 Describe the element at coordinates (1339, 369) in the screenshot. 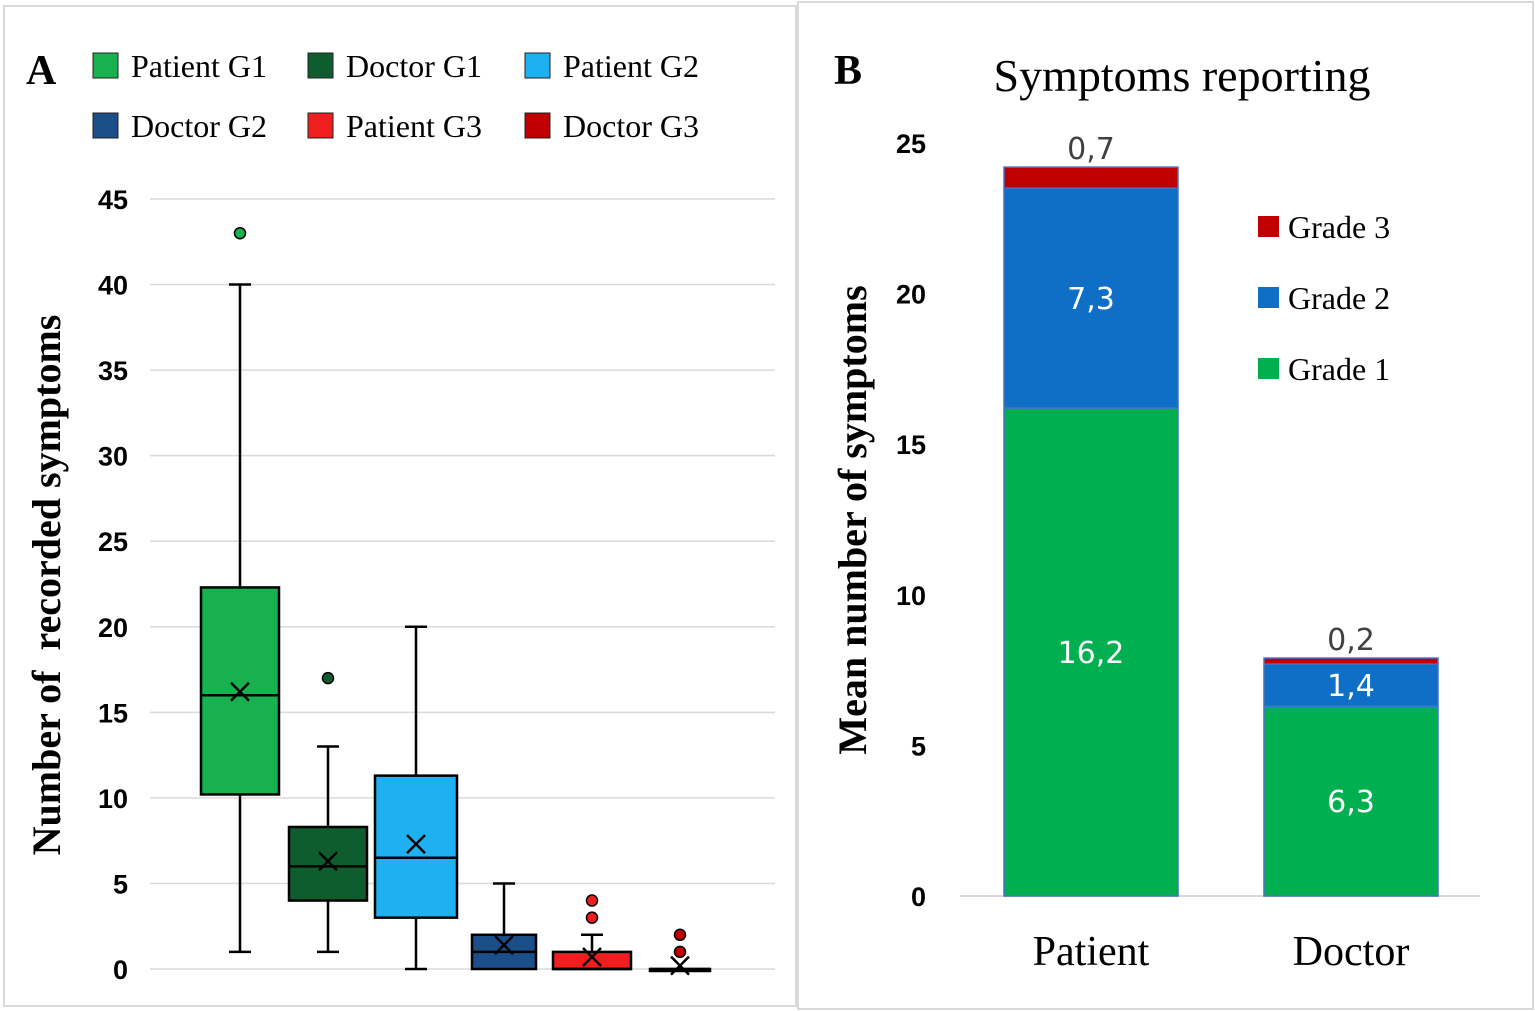

I see `legend-label: Grade 1` at that location.